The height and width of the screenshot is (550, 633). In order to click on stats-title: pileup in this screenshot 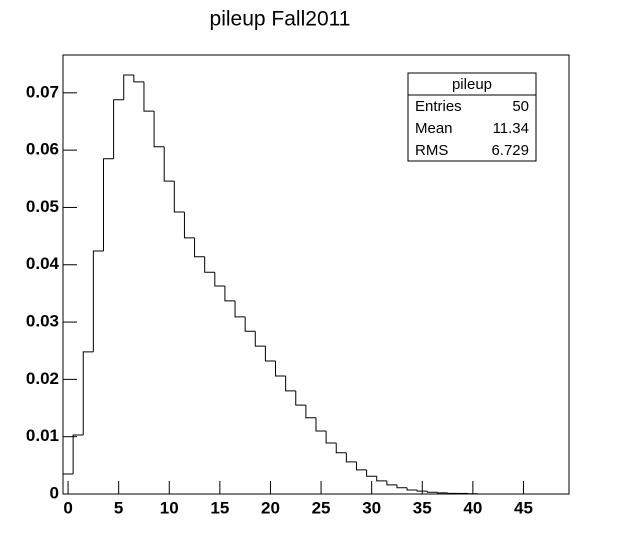, I will do `click(472, 84)`.